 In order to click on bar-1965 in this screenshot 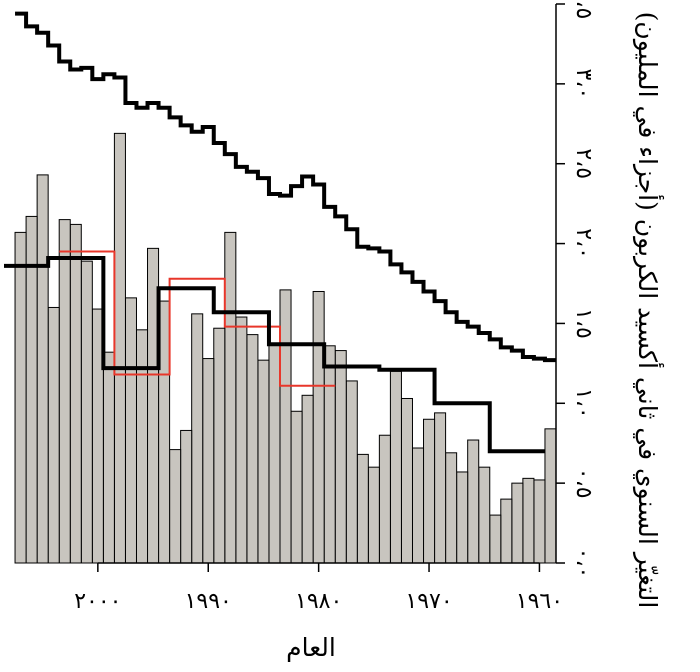, I will do `click(484, 515)`.